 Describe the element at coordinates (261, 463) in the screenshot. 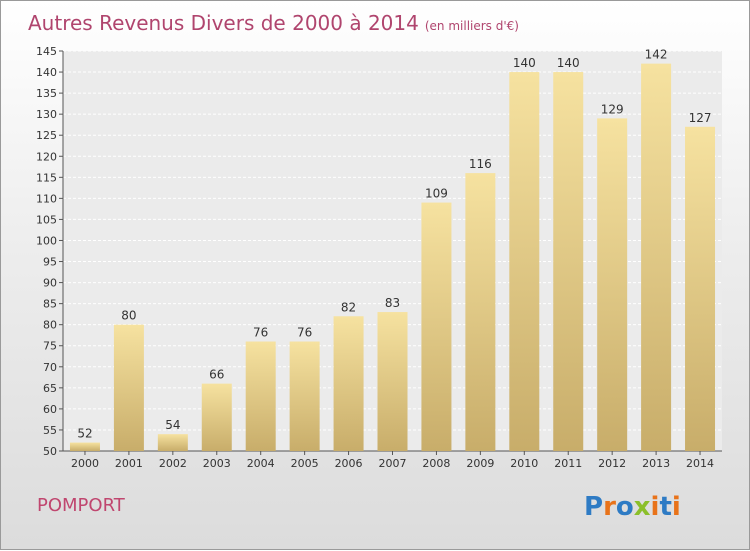

I see `x-tick-label: 2004` at that location.